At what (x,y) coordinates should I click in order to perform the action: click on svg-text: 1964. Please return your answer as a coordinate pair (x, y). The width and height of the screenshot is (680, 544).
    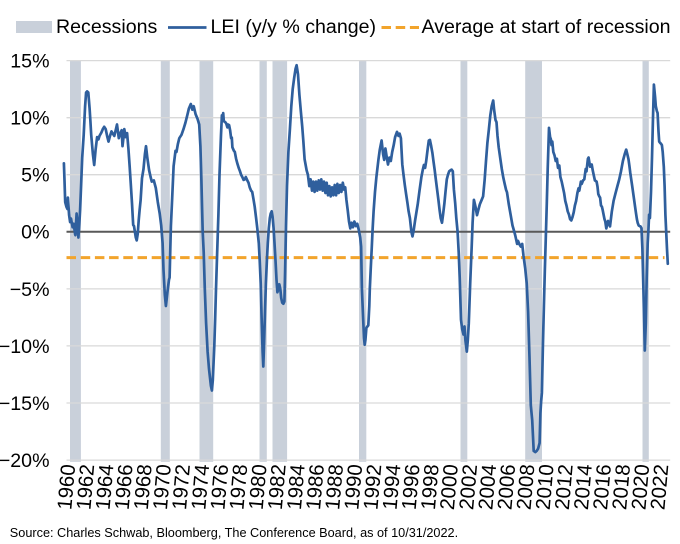
    Looking at the image, I should click on (105, 486).